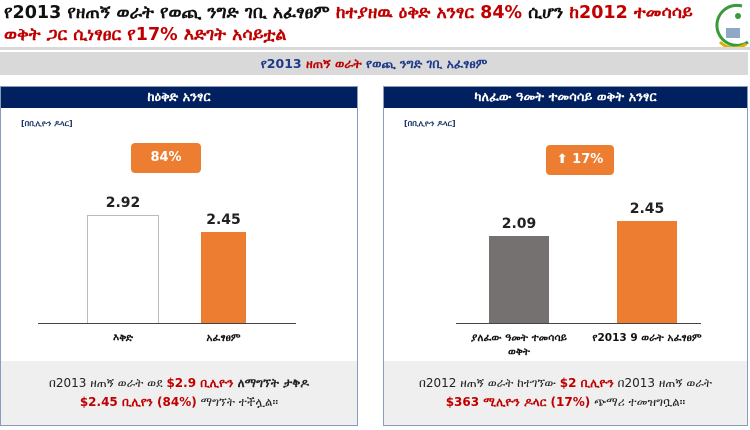 Image resolution: width=750 pixels, height=430 pixels. I want to click on data-label: 2.92, so click(123, 202).